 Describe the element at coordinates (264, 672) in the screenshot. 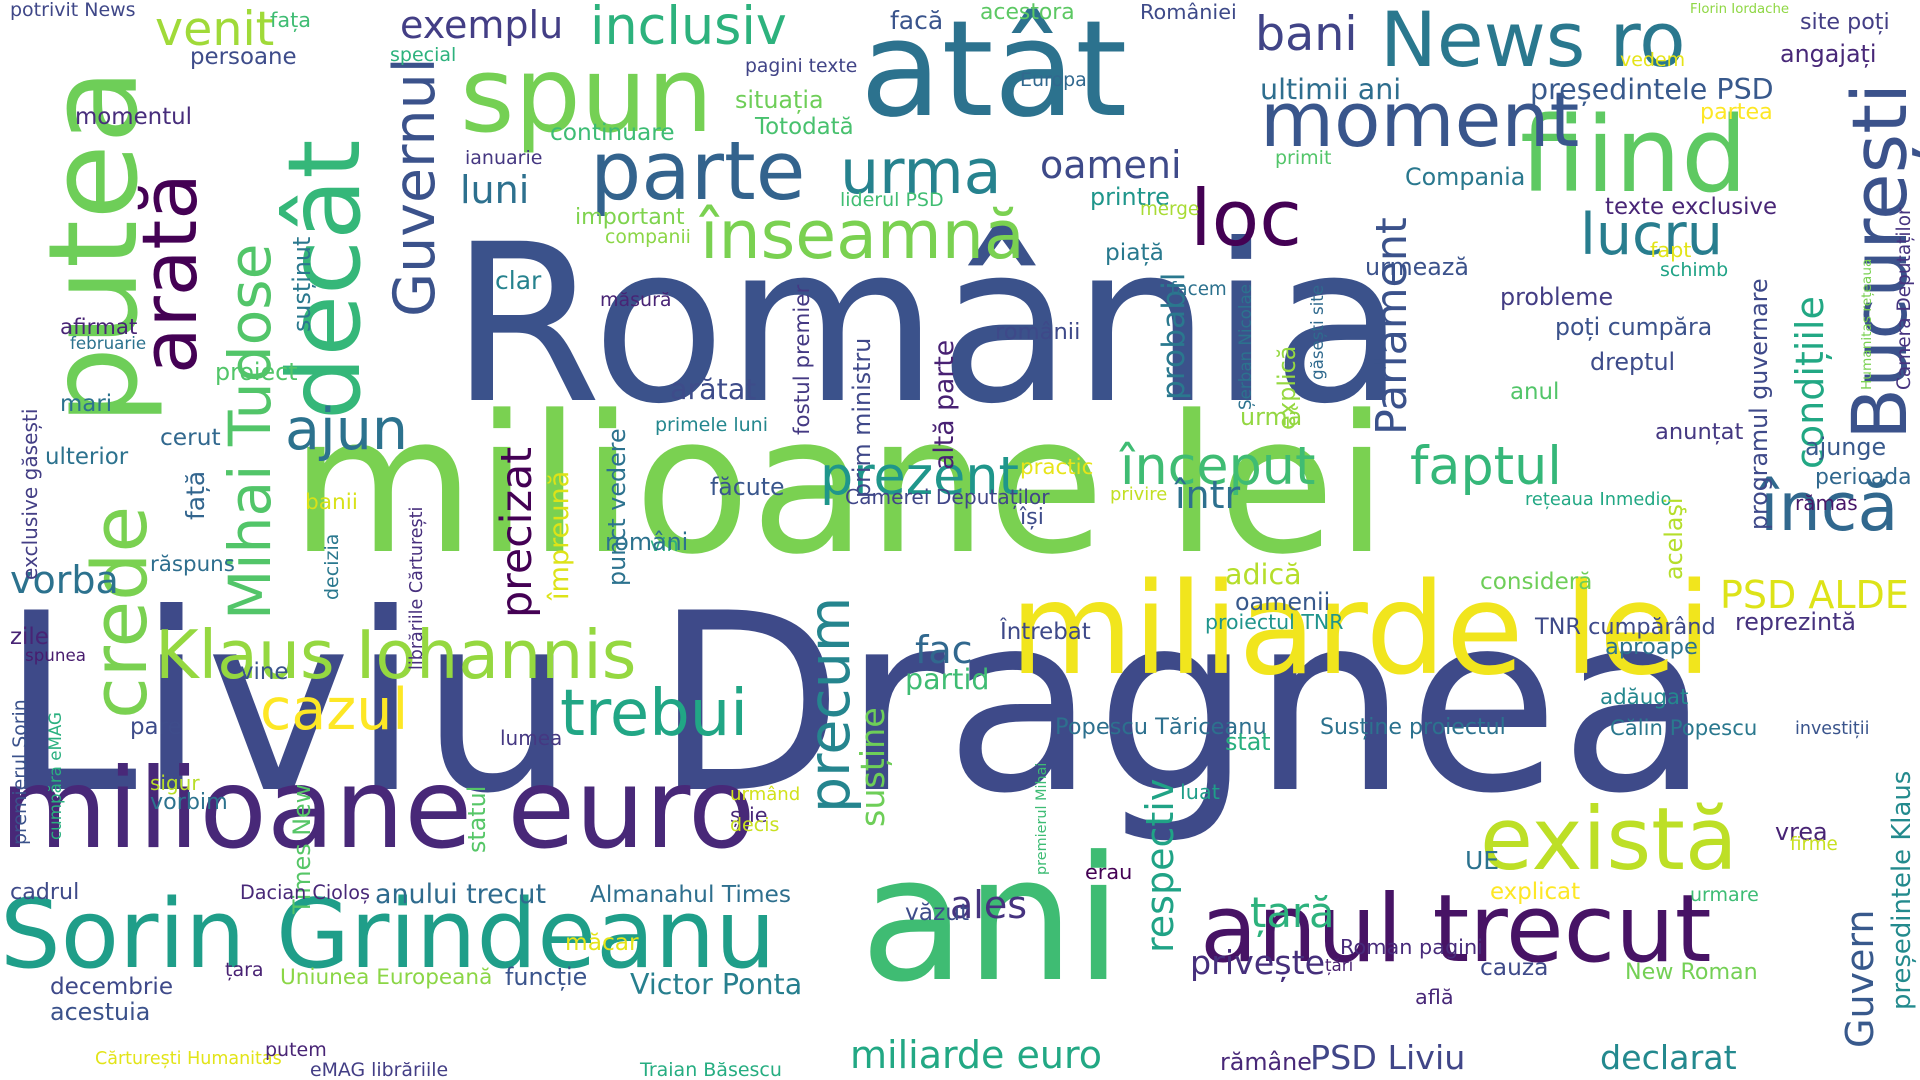

I see `cloud-word: vine` at that location.